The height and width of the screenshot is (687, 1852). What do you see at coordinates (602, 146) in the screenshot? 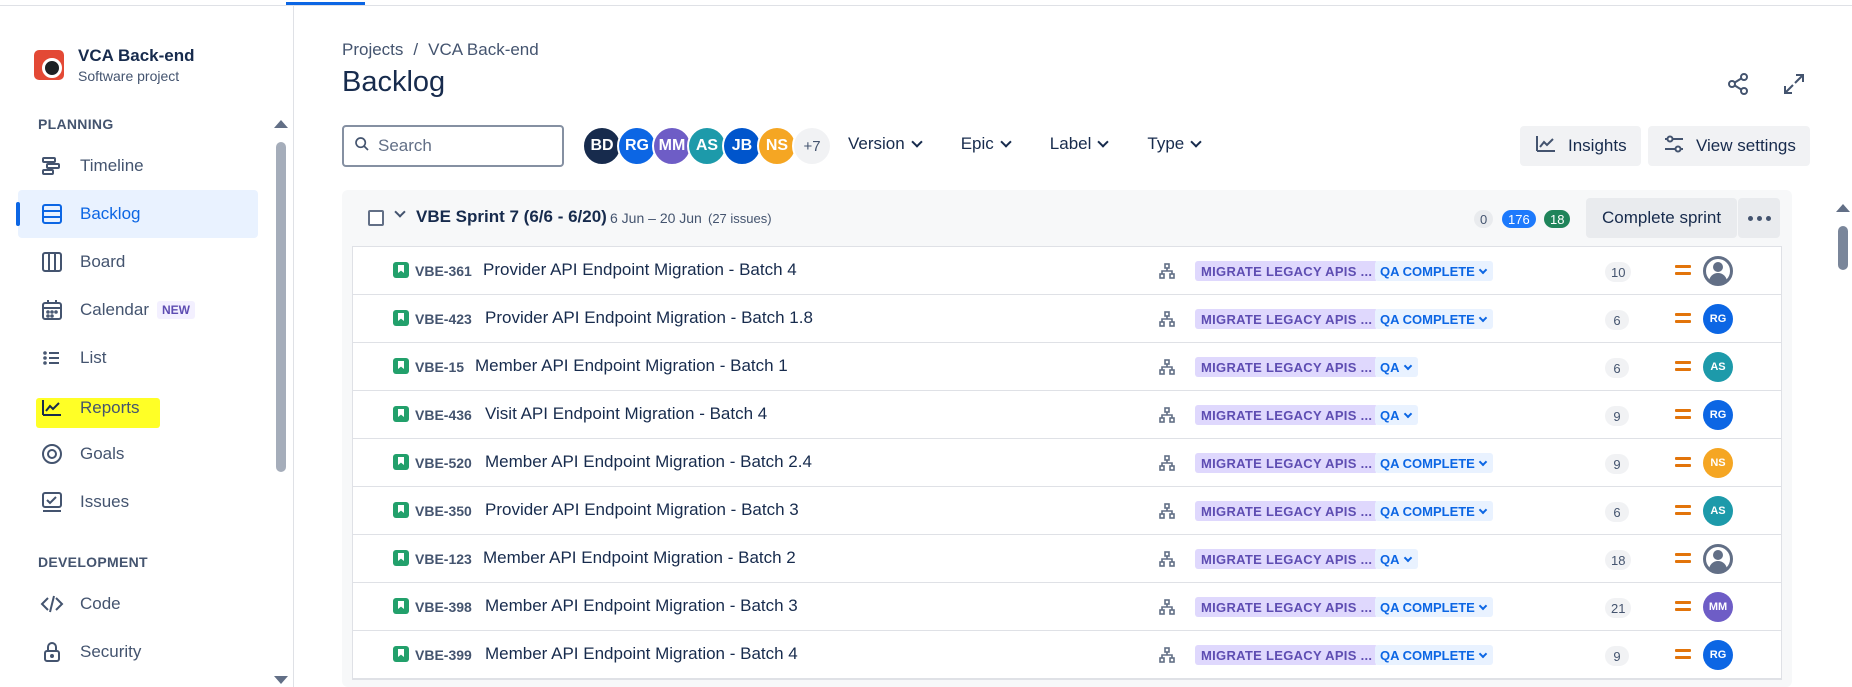
I see `avatar-filter-bd: BD` at bounding box center [602, 146].